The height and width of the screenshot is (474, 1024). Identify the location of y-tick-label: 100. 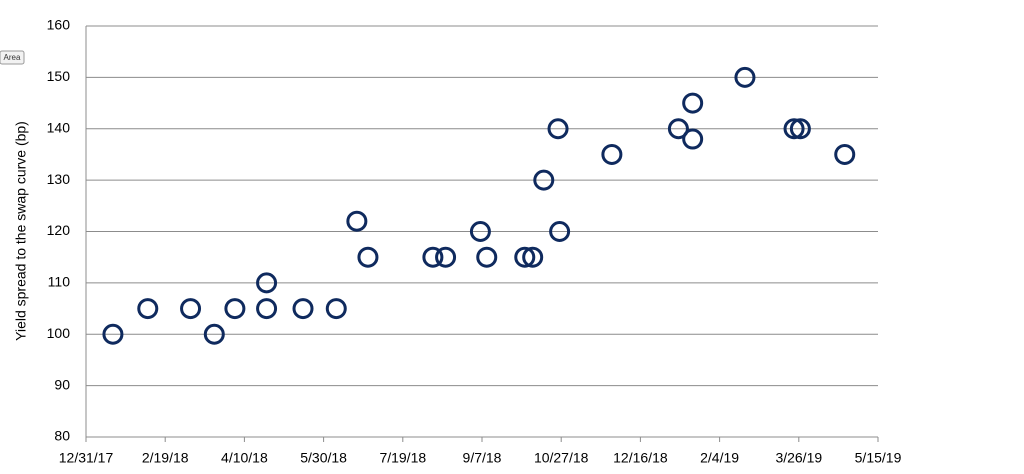
(59, 333).